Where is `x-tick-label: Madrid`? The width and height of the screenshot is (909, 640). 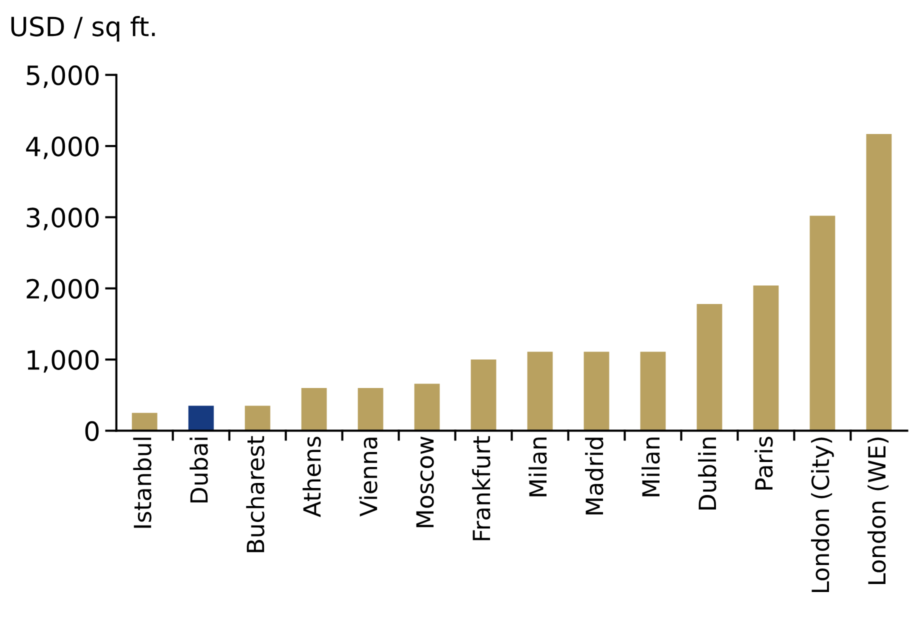 x-tick-label: Madrid is located at coordinates (594, 476).